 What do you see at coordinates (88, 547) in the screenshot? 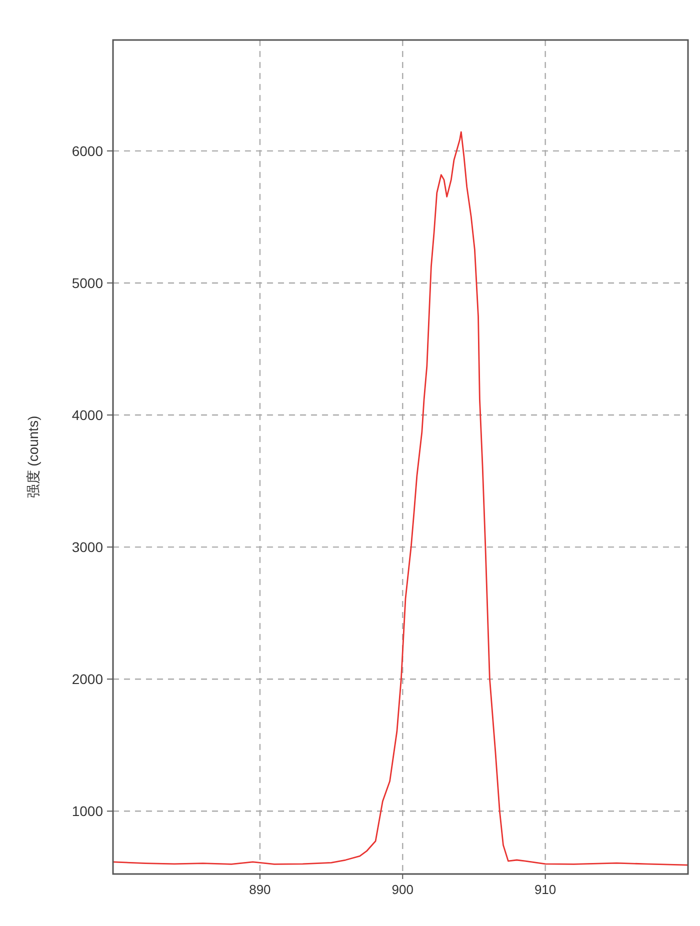
I see `y-tick-label: 3000` at bounding box center [88, 547].